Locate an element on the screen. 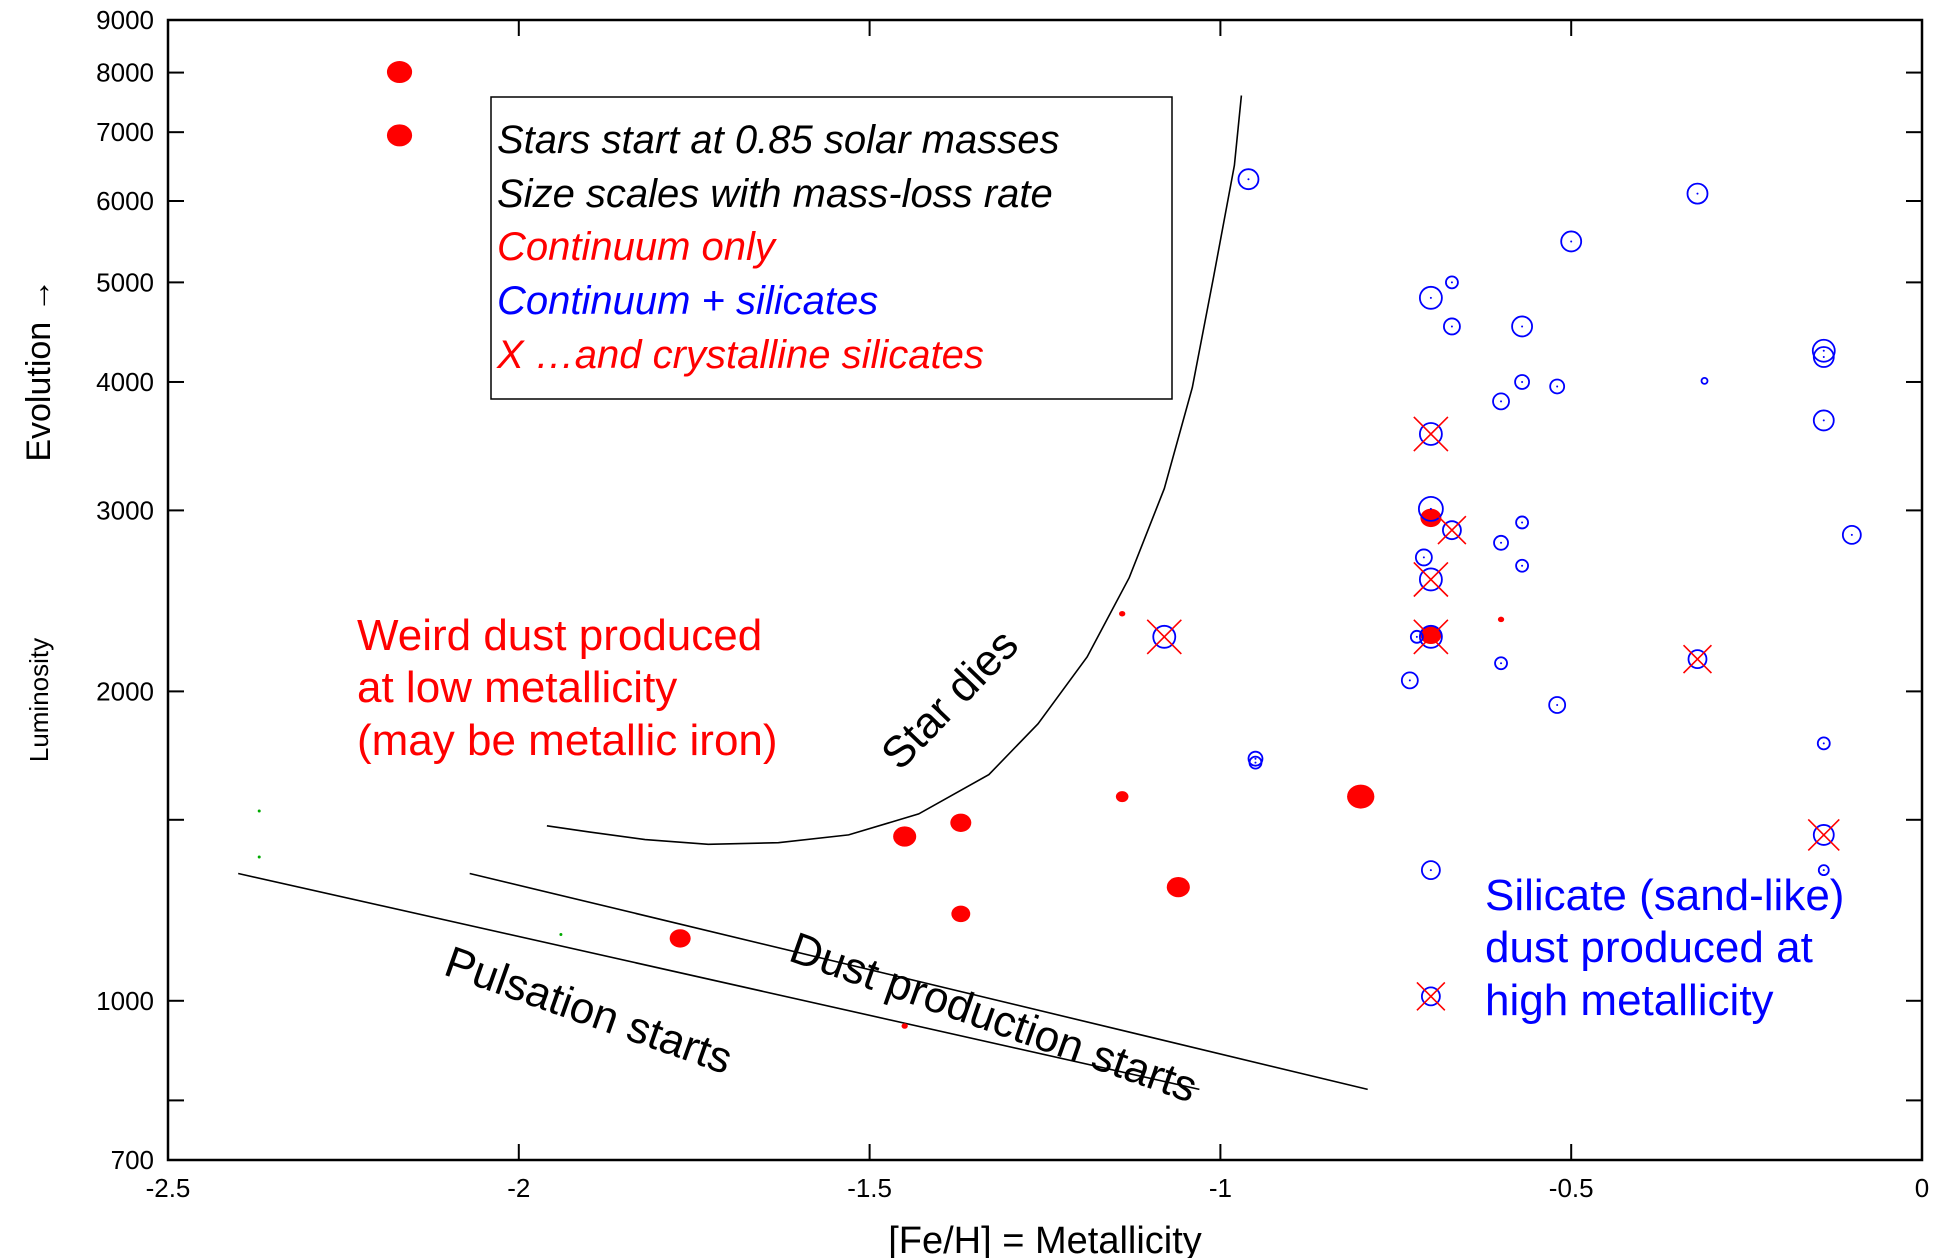 The image size is (1937, 1258). legend-box is located at coordinates (831, 248).